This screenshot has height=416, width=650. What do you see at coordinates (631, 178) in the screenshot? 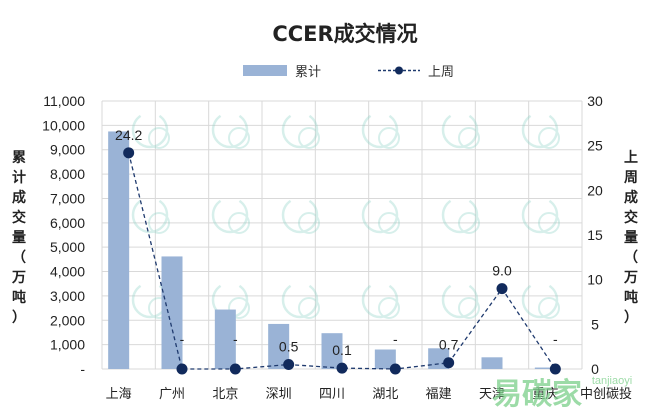
I see `right-axis-label-char: 周` at bounding box center [631, 178].